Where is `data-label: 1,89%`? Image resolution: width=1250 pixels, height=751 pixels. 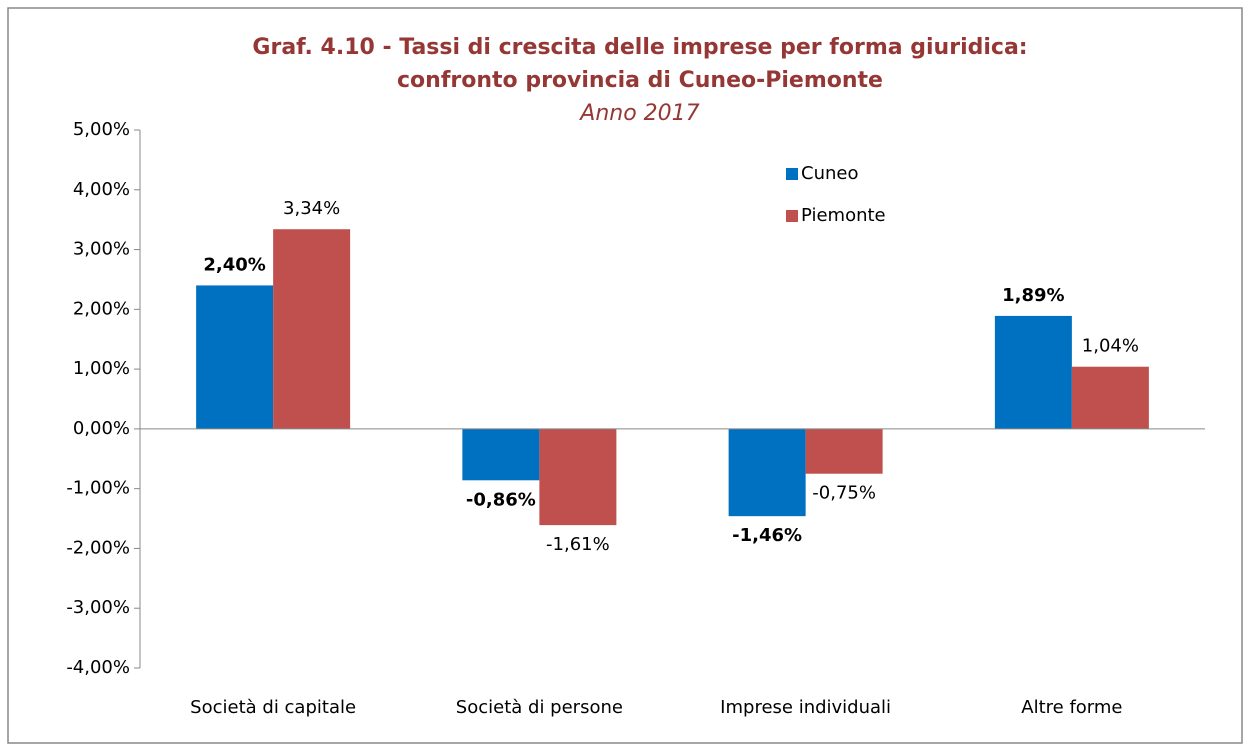 data-label: 1,89% is located at coordinates (1033, 295).